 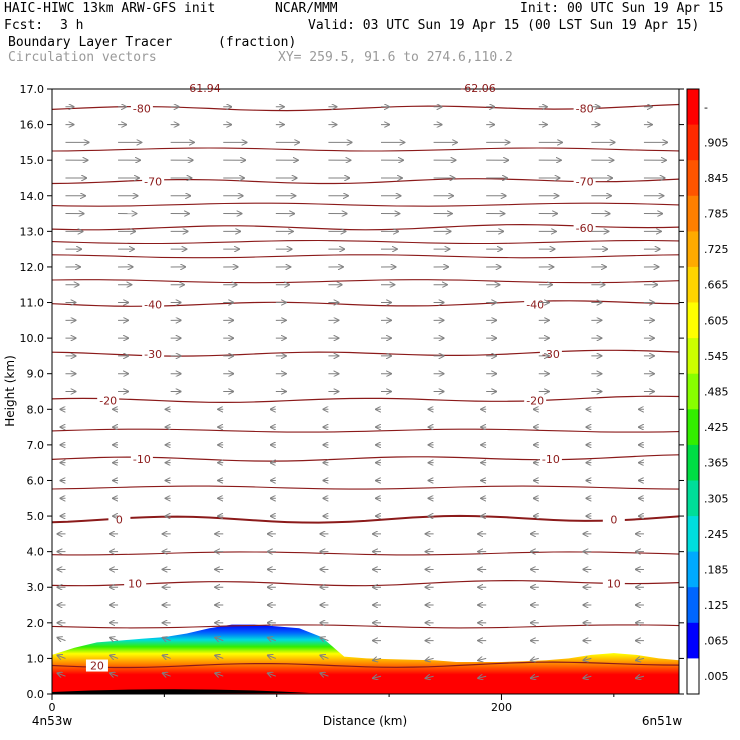 I want to click on colorbar-label: .665, so click(x=716, y=285).